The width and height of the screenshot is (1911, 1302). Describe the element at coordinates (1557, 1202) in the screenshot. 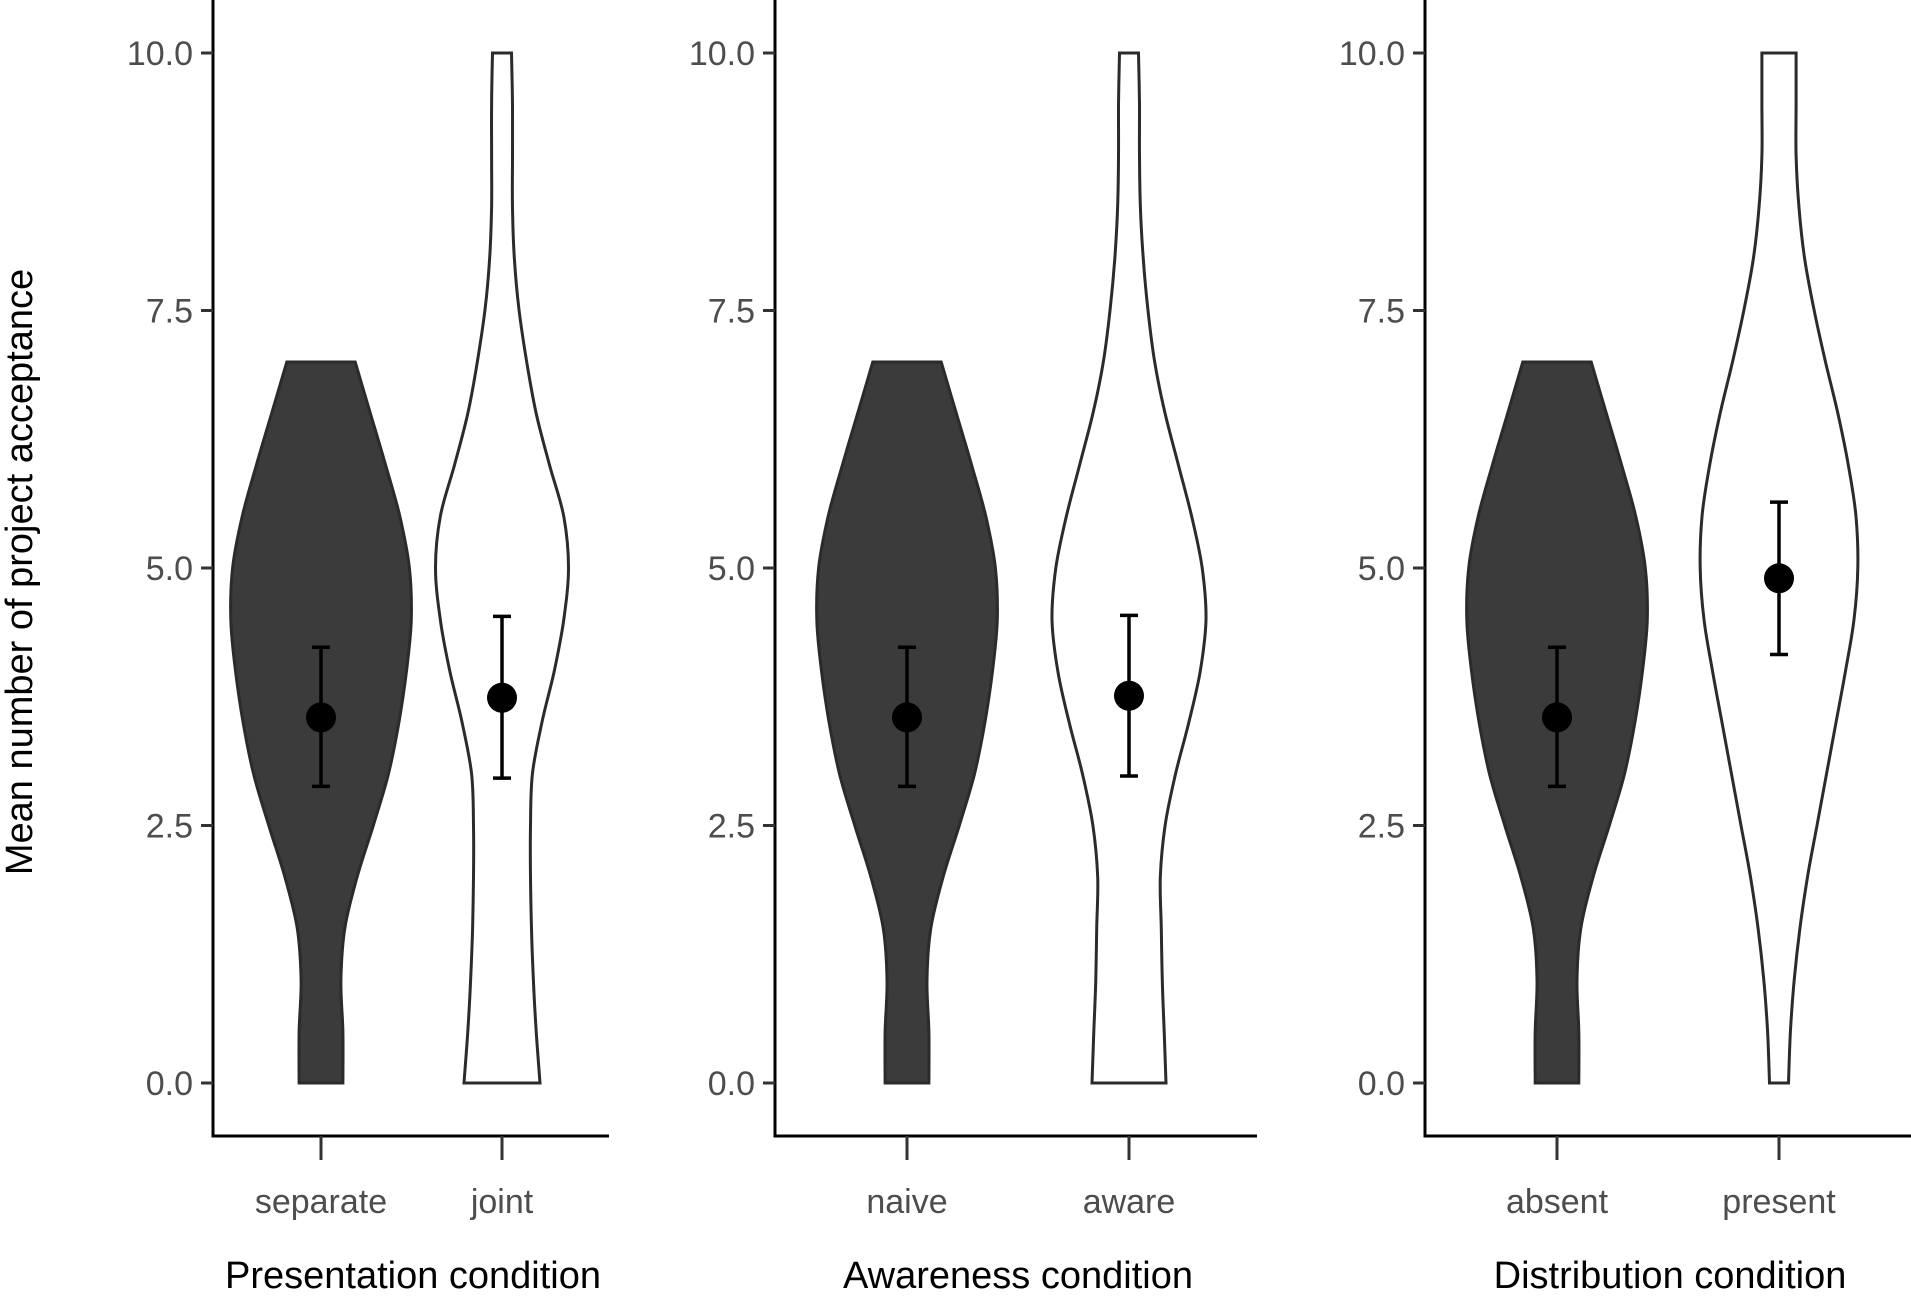

I see `x-tick-label-absent: absent` at that location.